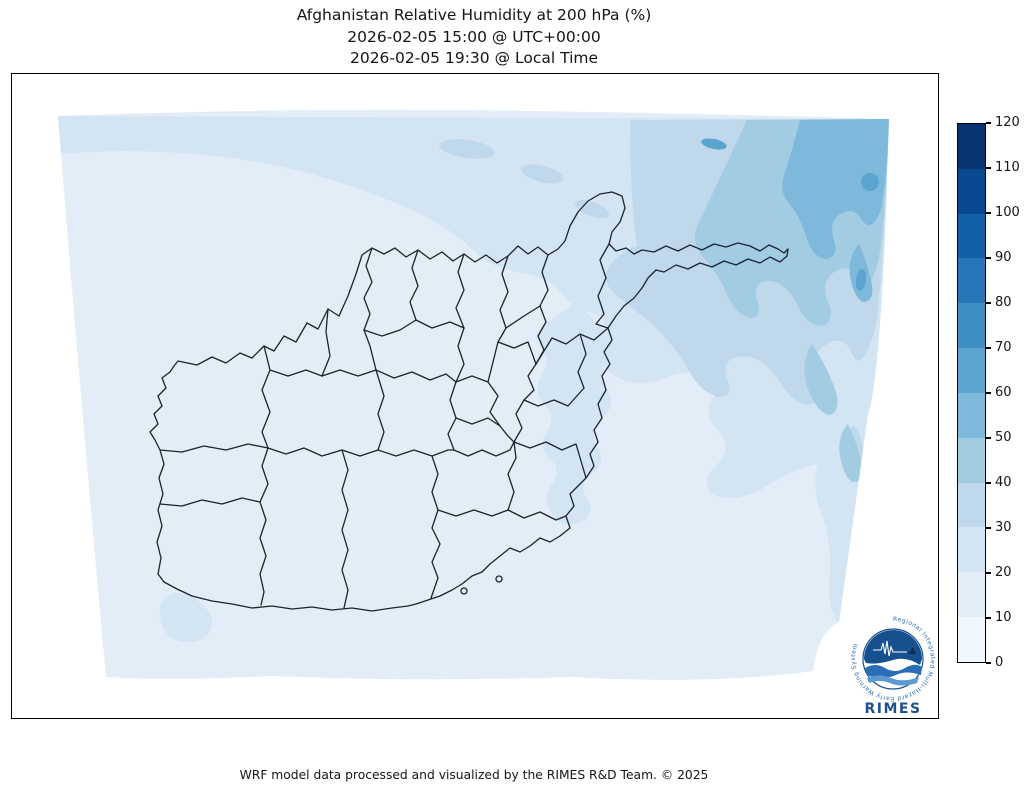 Image resolution: width=1030 pixels, height=799 pixels. Describe the element at coordinates (1003, 437) in the screenshot. I see `colorbar-tick-label: 50` at that location.